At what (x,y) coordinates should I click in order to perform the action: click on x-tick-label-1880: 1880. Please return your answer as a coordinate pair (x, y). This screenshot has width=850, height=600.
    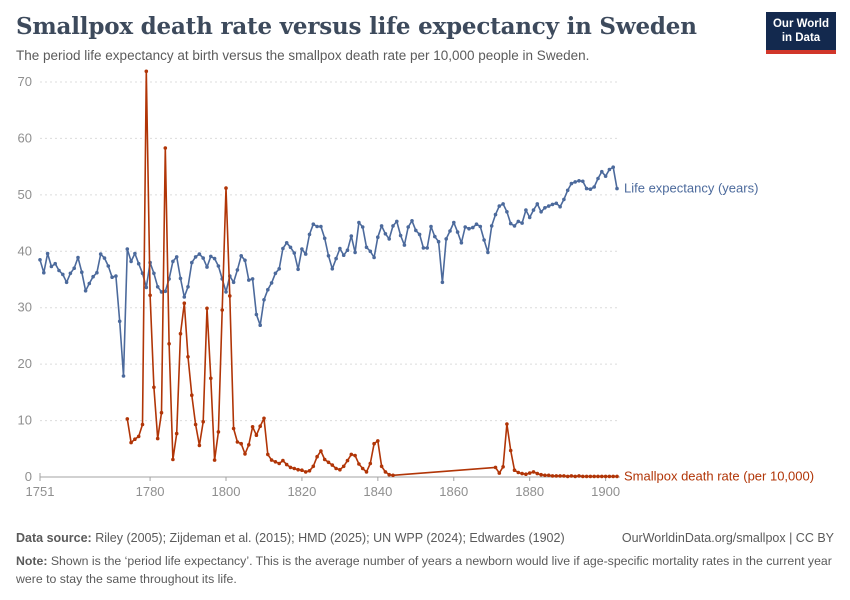
    Looking at the image, I should click on (529, 491).